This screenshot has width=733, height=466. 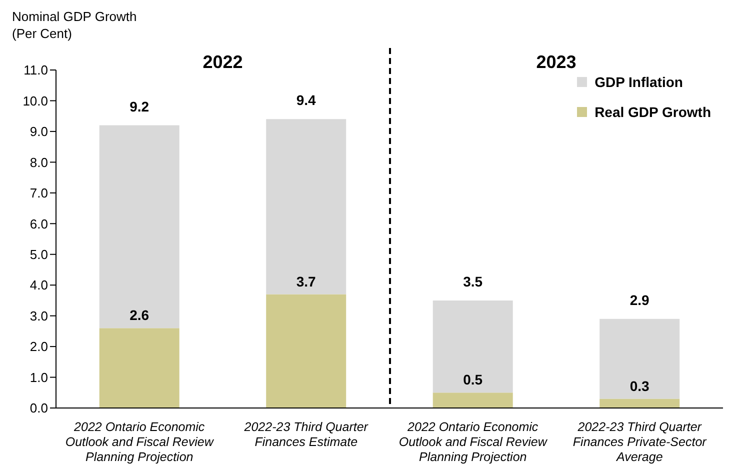 What do you see at coordinates (39, 346) in the screenshot?
I see `y-tick-label: 2.0` at bounding box center [39, 346].